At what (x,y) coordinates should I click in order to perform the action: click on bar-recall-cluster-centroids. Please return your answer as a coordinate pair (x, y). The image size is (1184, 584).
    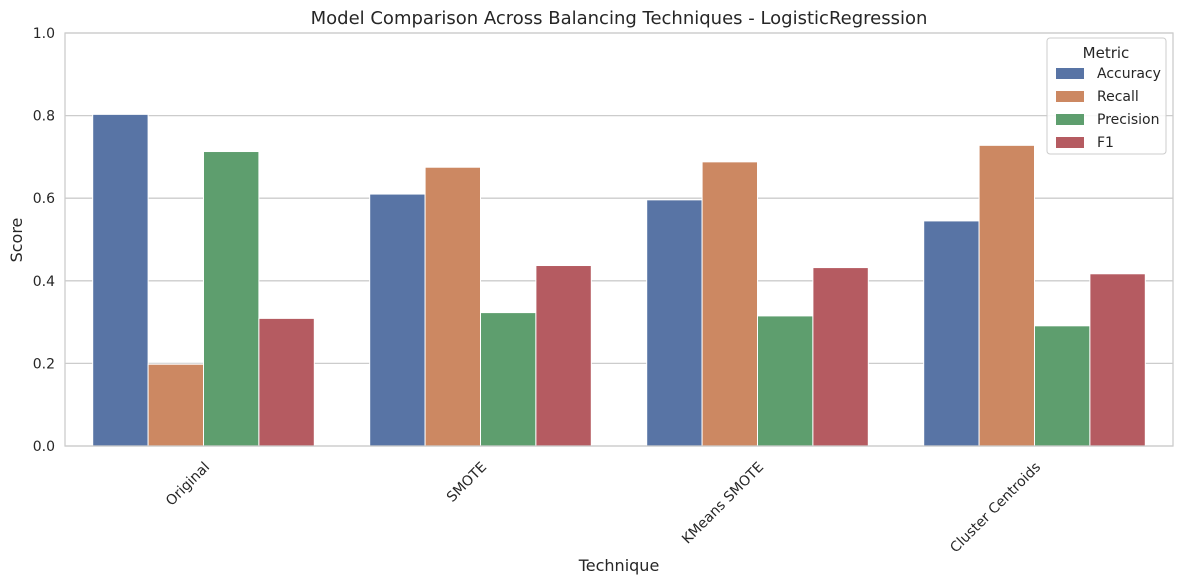
    Looking at the image, I should click on (1006, 295).